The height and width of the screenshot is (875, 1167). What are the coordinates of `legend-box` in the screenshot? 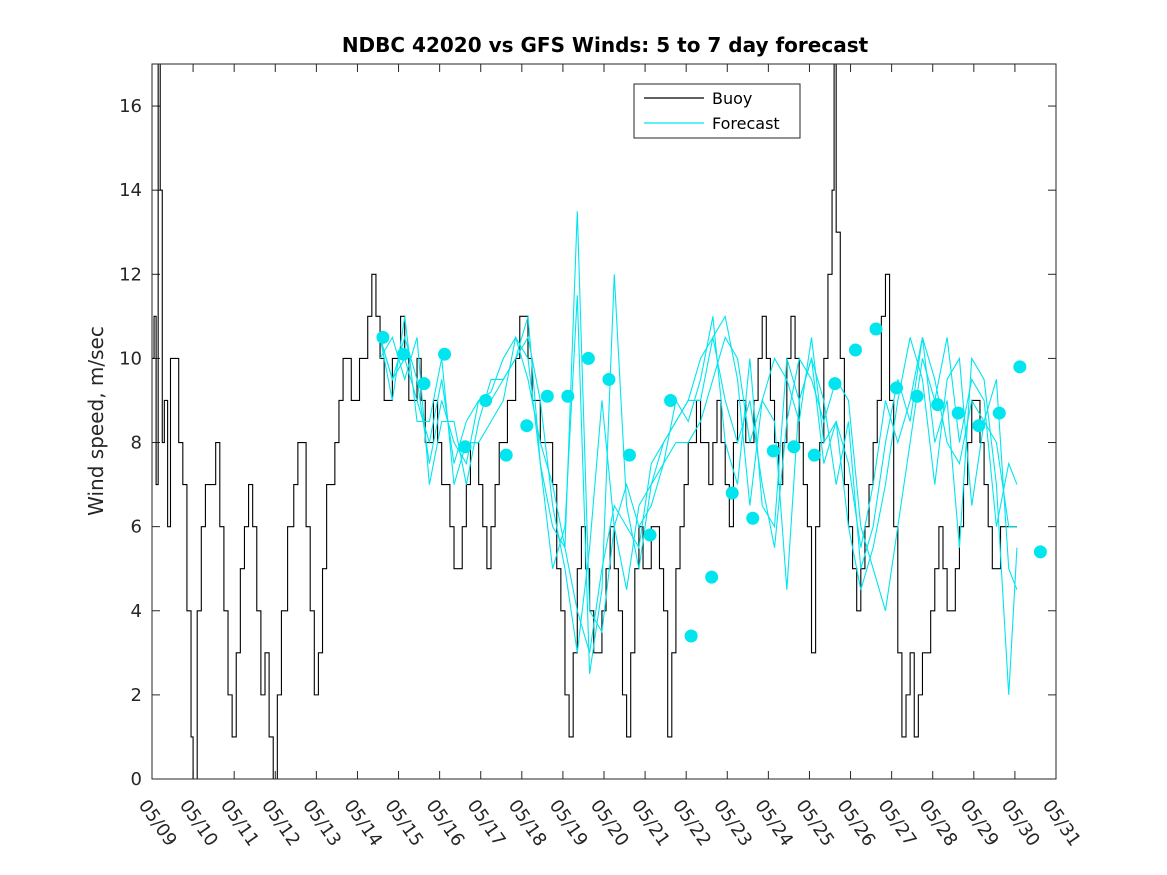 It's located at (717, 111).